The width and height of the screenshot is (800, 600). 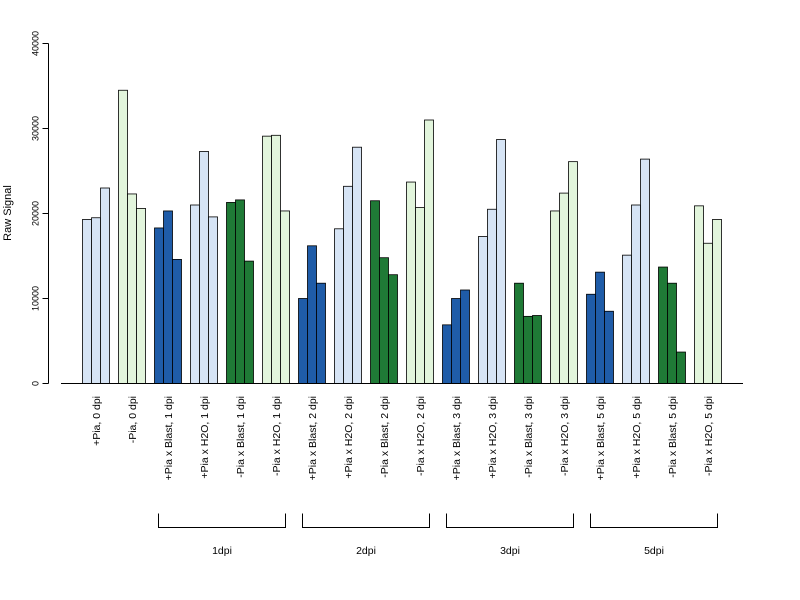 I want to click on category-label: +Pia, 0 dpi, so click(x=97, y=421).